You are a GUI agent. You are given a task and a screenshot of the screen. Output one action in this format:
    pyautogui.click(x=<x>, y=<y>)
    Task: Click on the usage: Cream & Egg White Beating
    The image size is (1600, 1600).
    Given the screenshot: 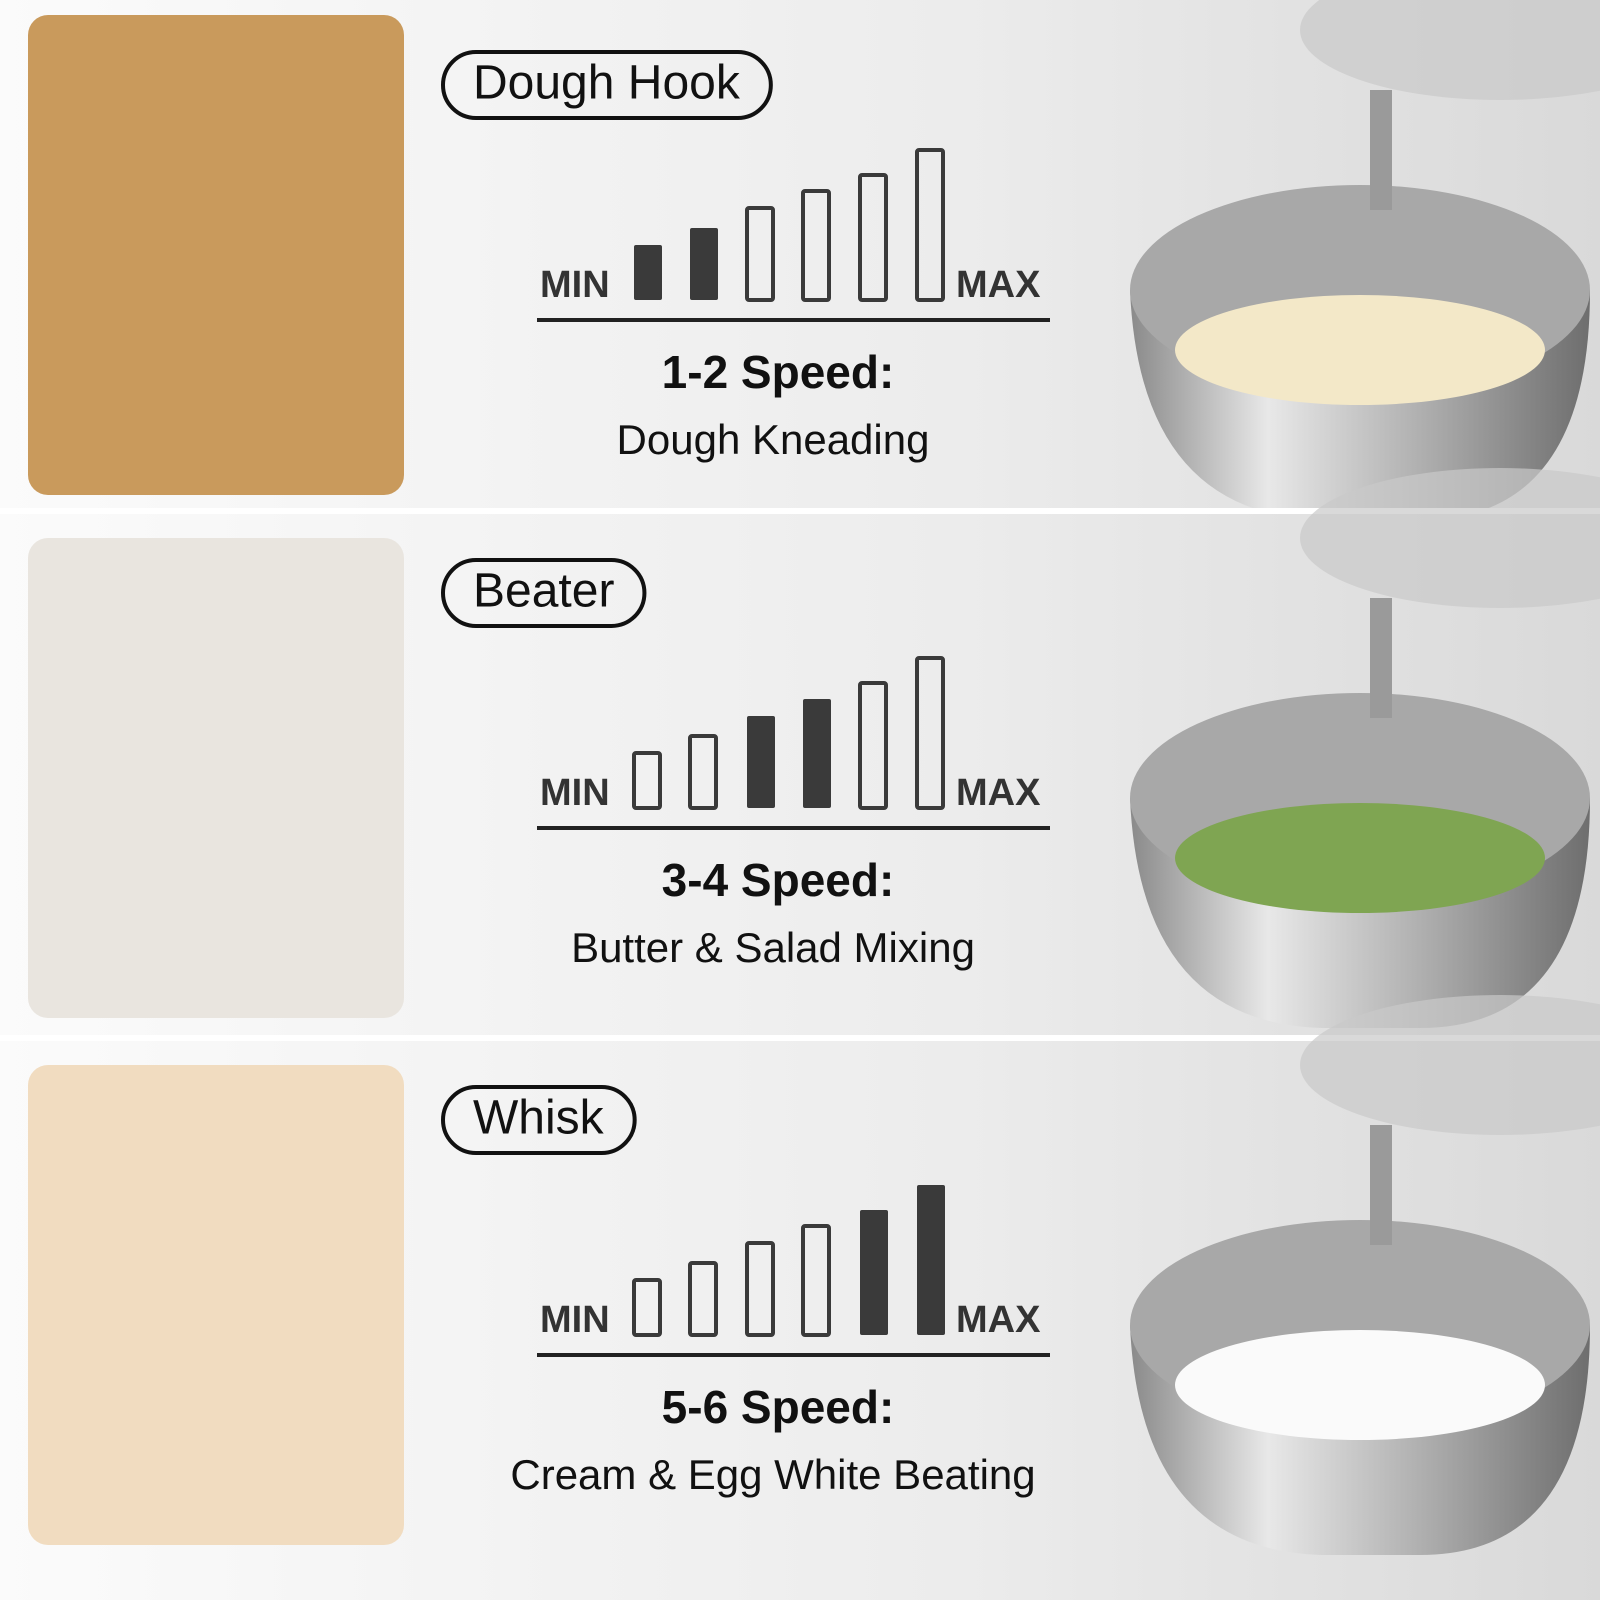 What is the action you would take?
    pyautogui.click(x=772, y=1474)
    